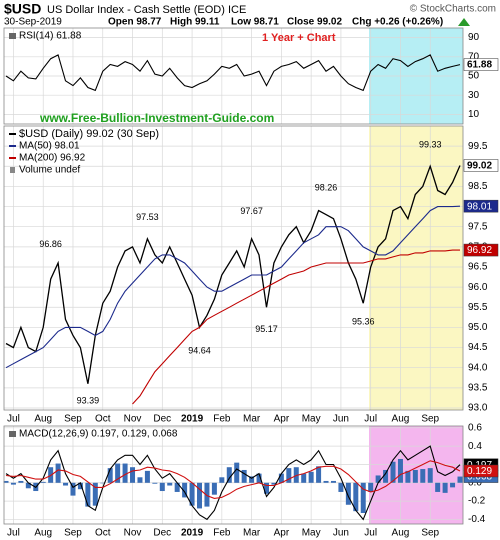  Describe the element at coordinates (479, 206) in the screenshot. I see `value-box-label: 98.01` at that location.